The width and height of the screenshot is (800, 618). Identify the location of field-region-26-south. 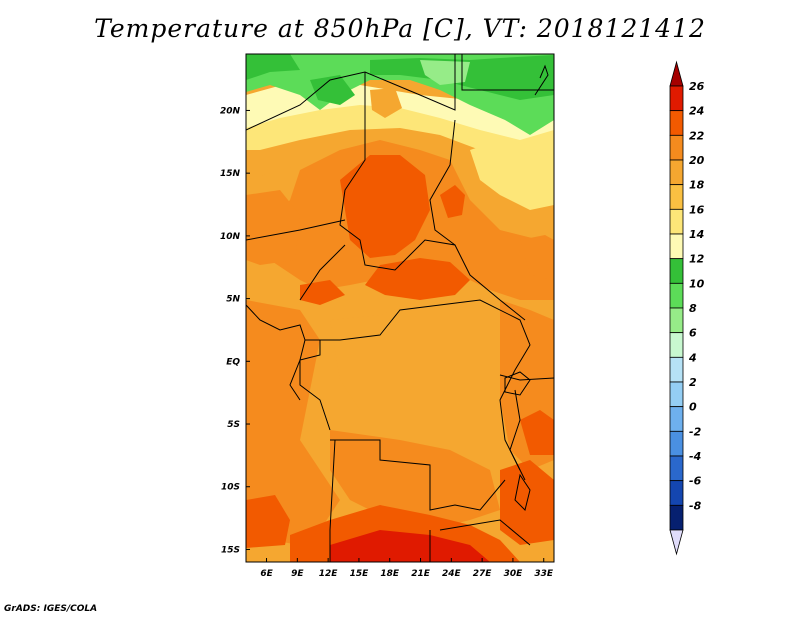
(410, 546).